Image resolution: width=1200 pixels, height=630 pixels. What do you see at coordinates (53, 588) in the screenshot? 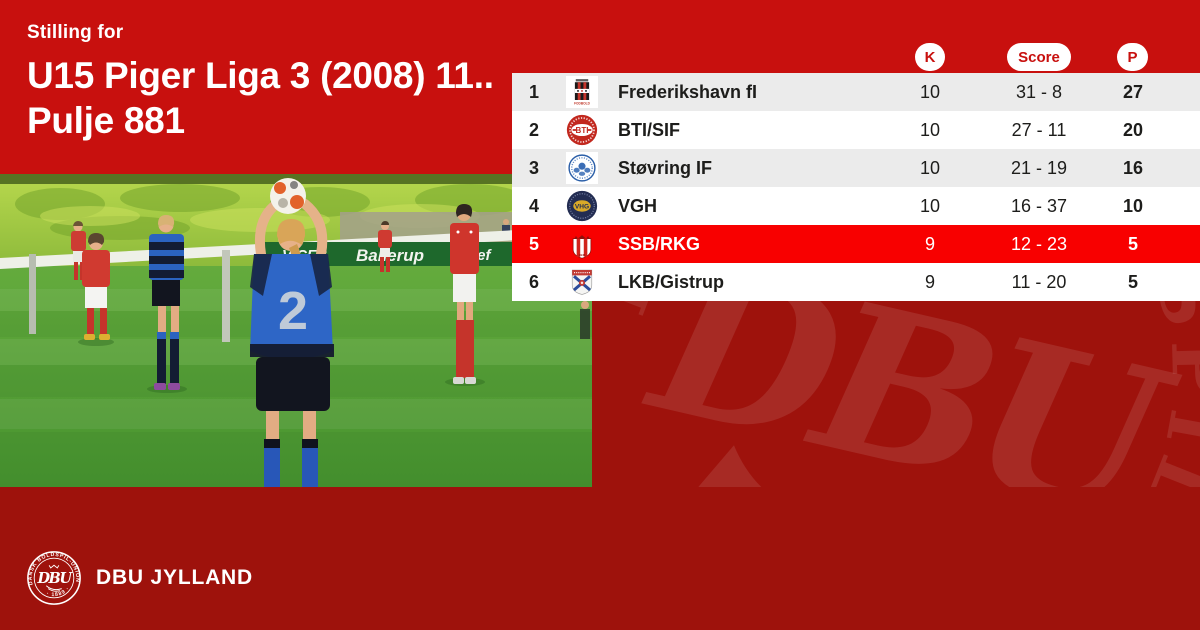
I see `crest-wing` at bounding box center [53, 588].